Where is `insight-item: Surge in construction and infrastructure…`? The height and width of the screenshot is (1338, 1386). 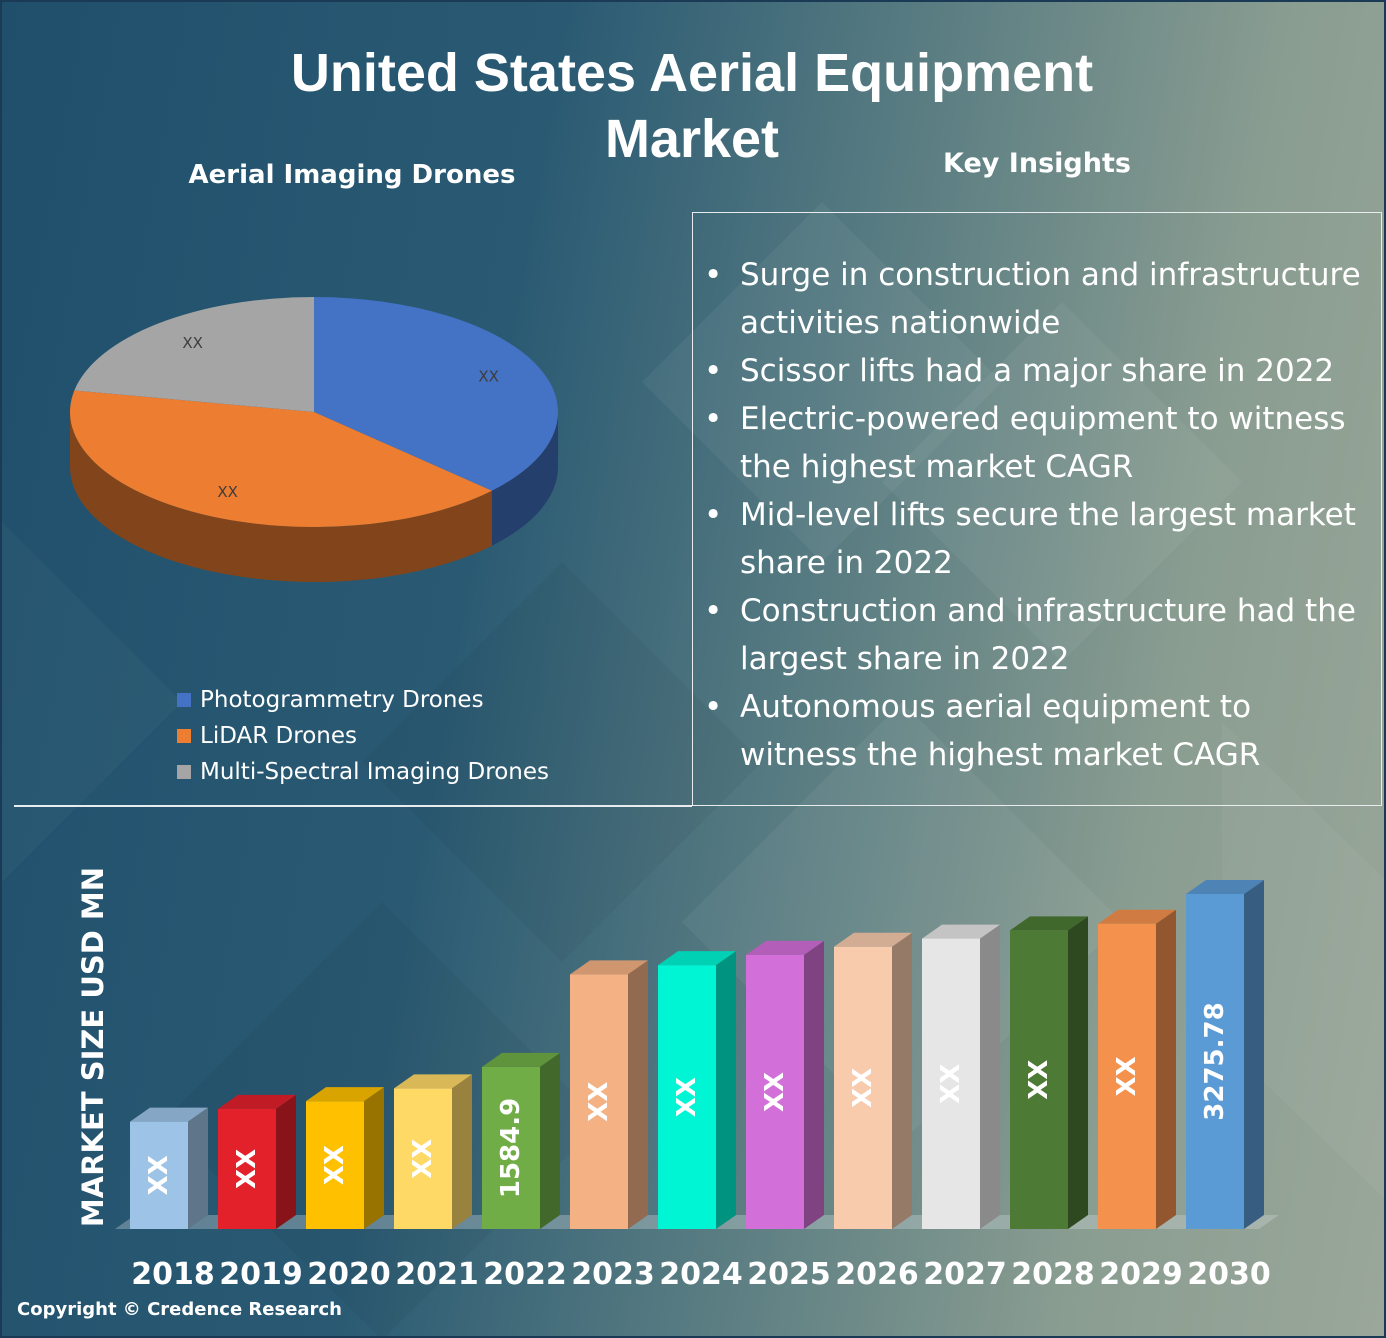 insight-item: Surge in construction and infrastructure… is located at coordinates (1033, 299).